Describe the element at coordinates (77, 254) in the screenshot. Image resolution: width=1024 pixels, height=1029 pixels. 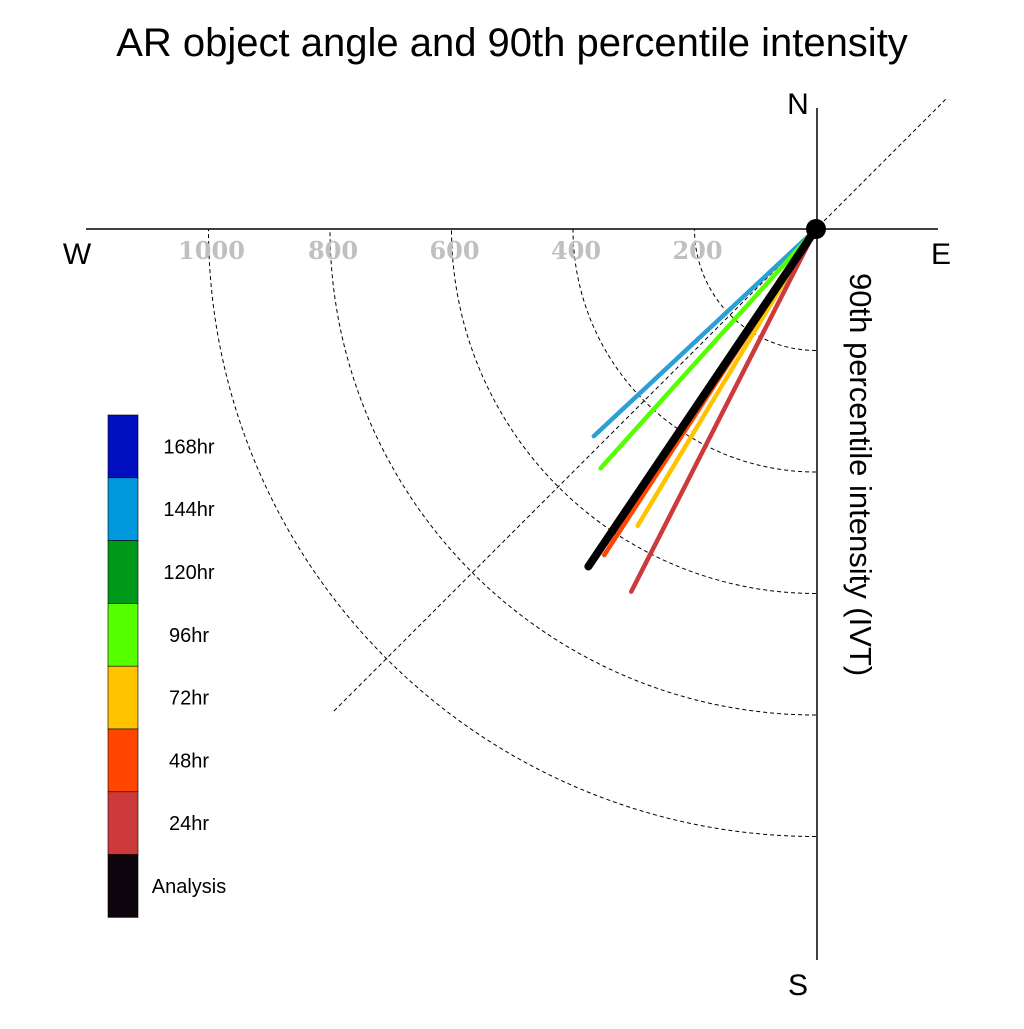
I see `compass-west-label: W` at that location.